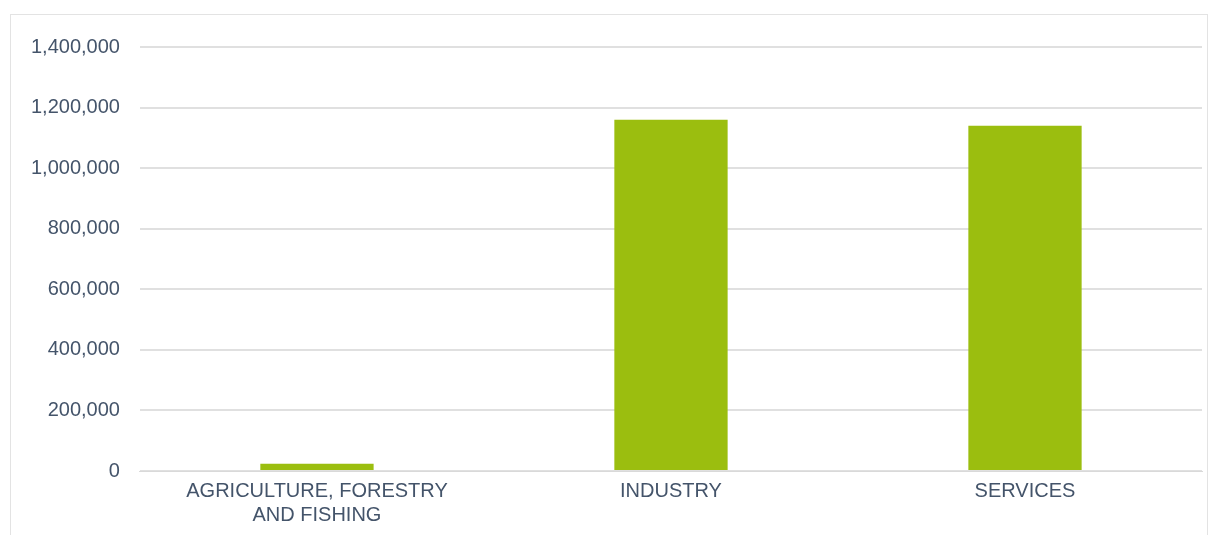 This screenshot has width=1208, height=536. I want to click on x-tick-label: INDUSTRY, so click(671, 489).